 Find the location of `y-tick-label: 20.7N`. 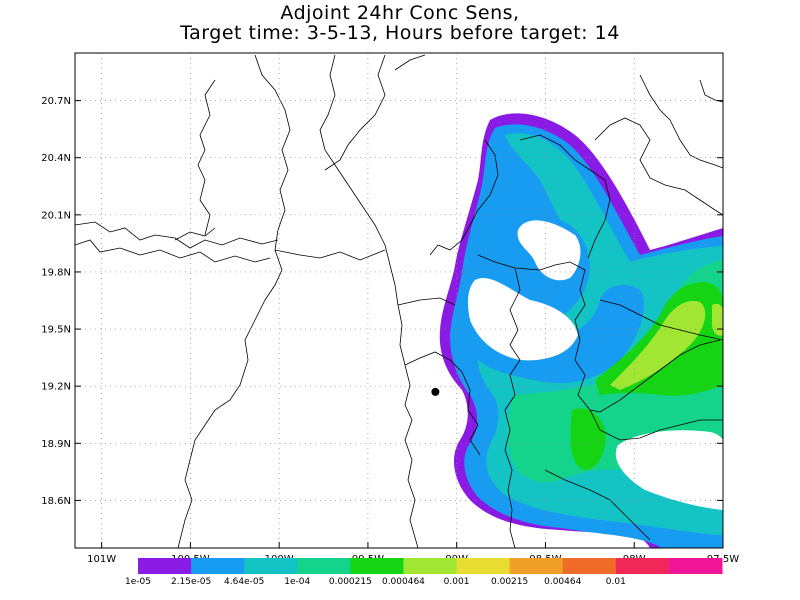

y-tick-label: 20.7N is located at coordinates (56, 101).